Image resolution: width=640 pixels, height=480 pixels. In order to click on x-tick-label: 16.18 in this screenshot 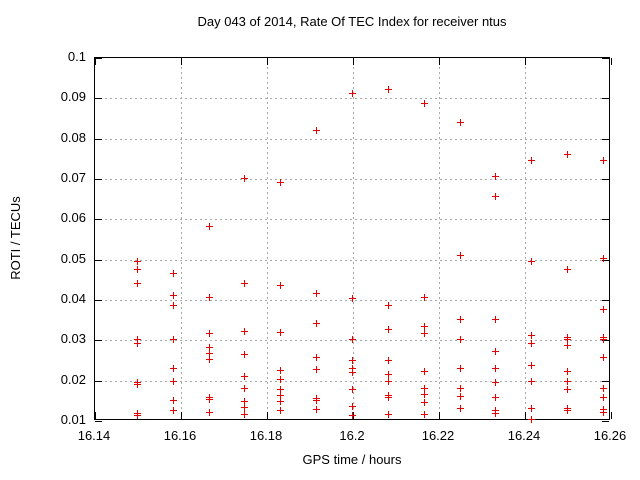, I will do `click(266, 435)`.